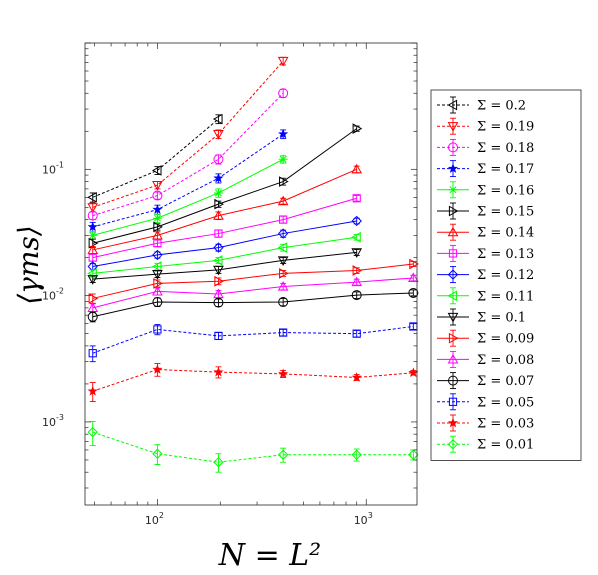  What do you see at coordinates (505, 148) in the screenshot?
I see `legend-label: Σ = 0.18` at bounding box center [505, 148].